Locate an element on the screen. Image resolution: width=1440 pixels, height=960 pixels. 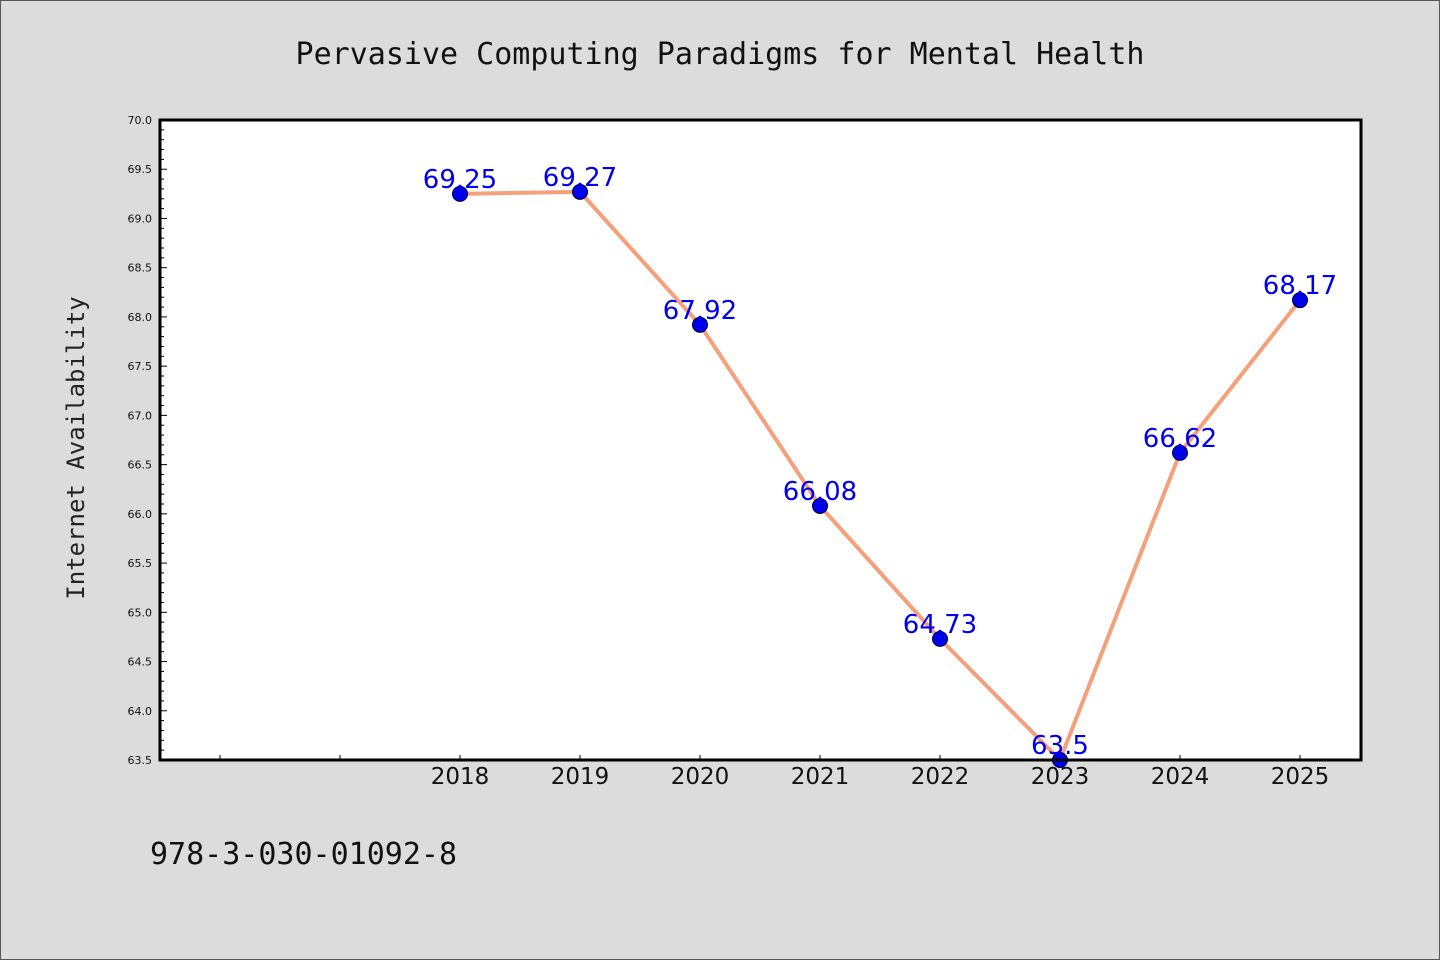
data-label: 69.27 is located at coordinates (580, 178).